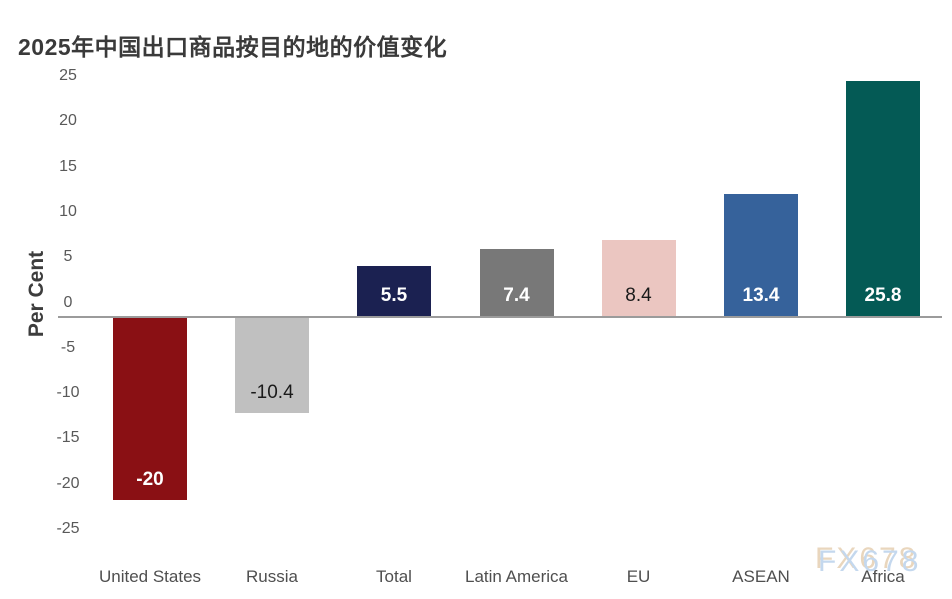 The width and height of the screenshot is (952, 599). What do you see at coordinates (516, 295) in the screenshot?
I see `bar-value-latin-america: 7.4` at bounding box center [516, 295].